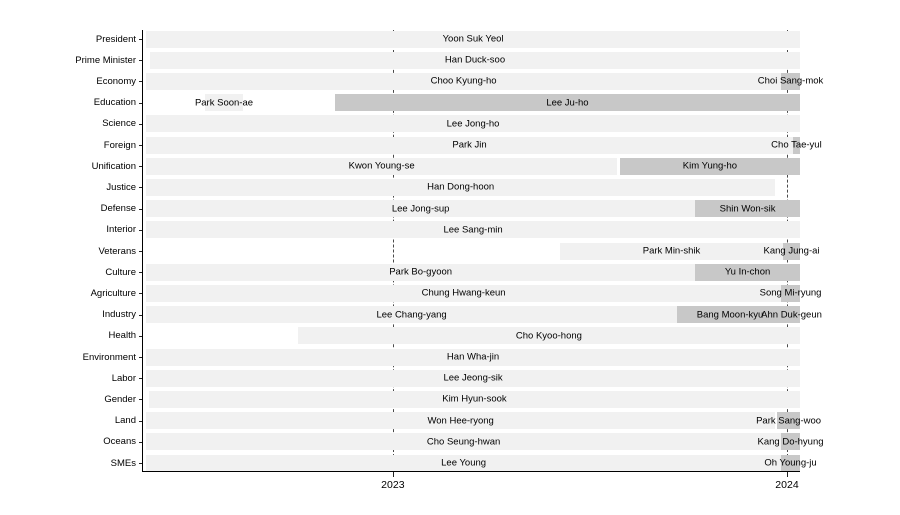  I want to click on timeline-bar: Park Sang-woo, so click(788, 421).